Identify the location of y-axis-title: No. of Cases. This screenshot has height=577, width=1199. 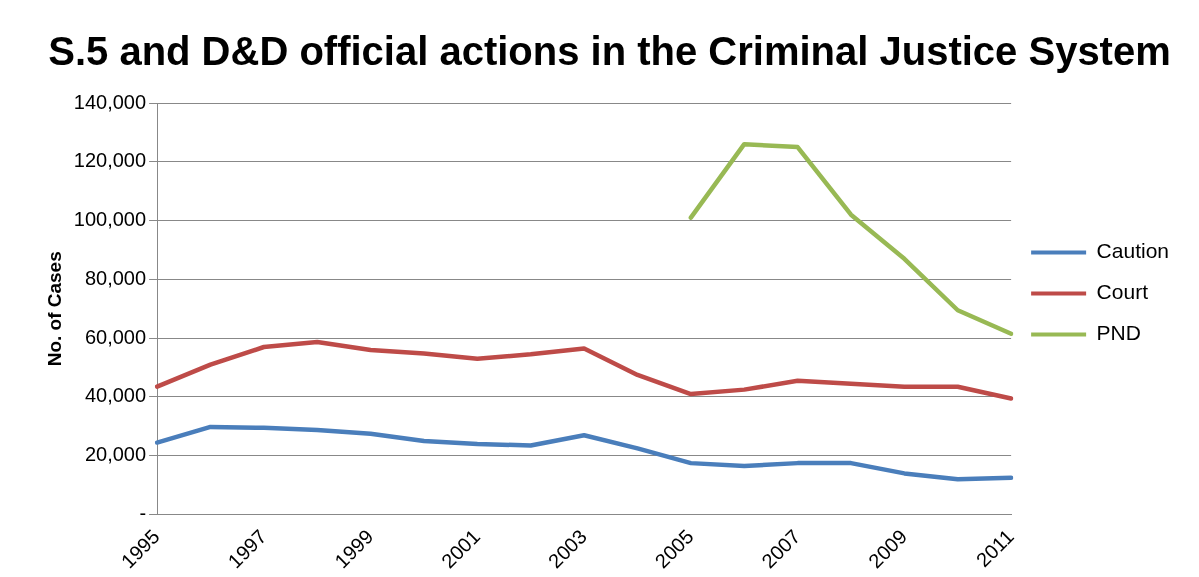
(54, 309).